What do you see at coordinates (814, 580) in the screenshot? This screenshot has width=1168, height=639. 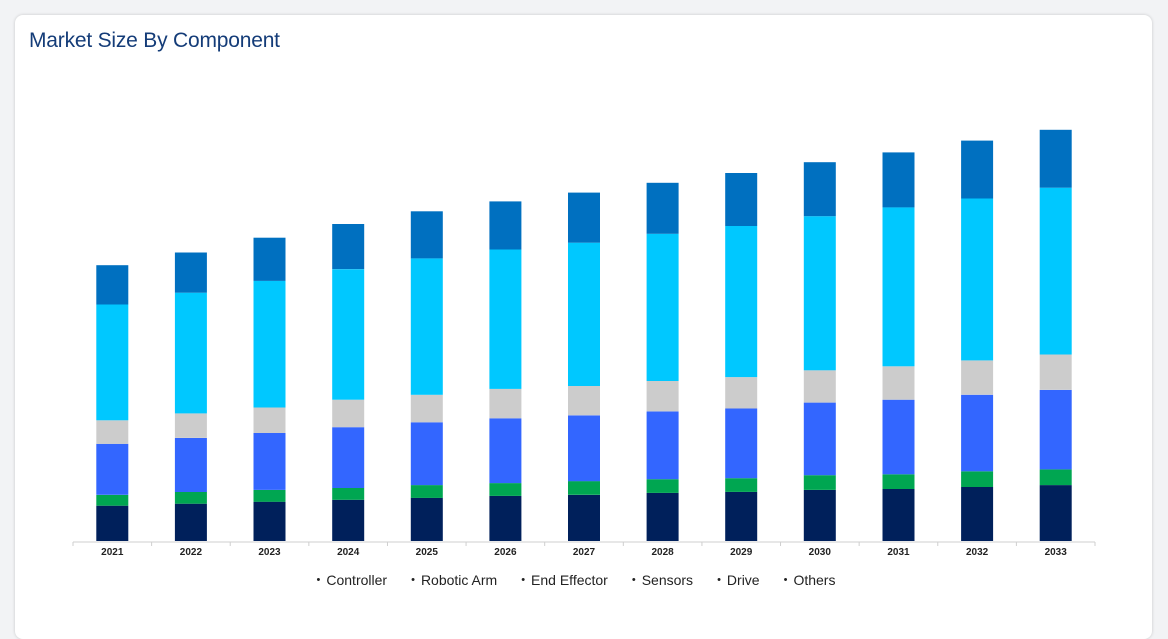 I see `legend-label: Others` at bounding box center [814, 580].